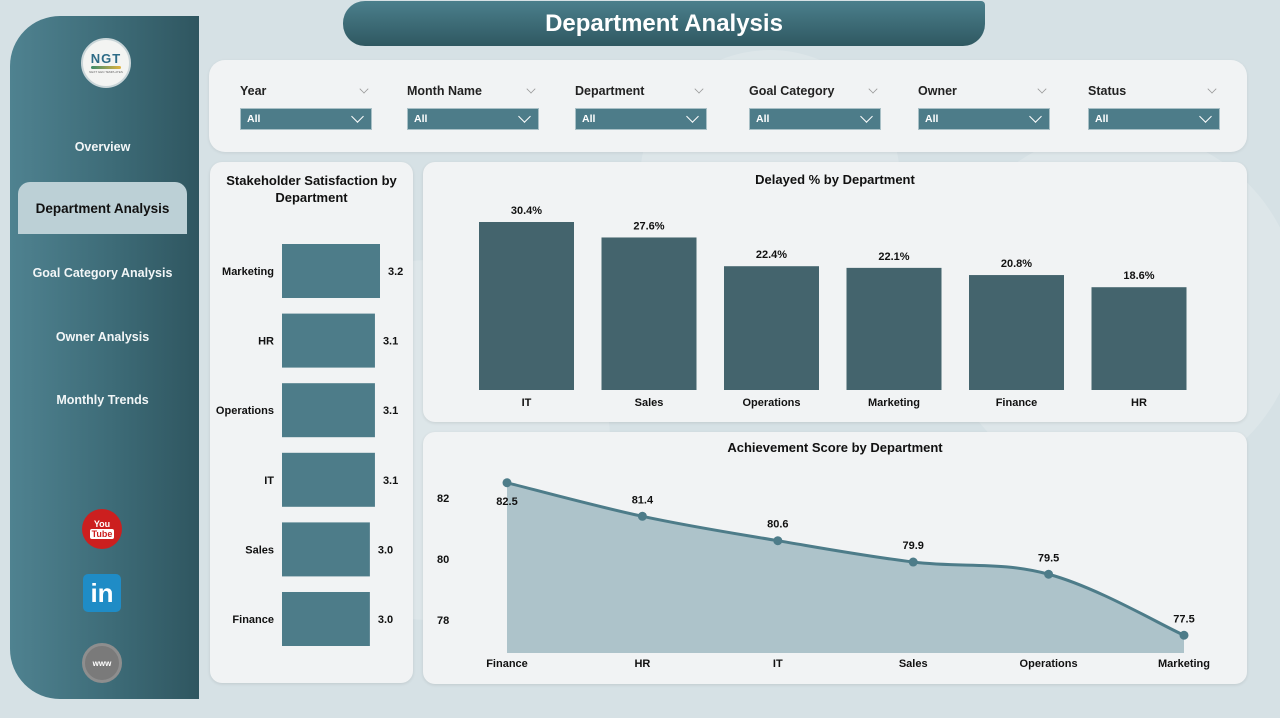 The width and height of the screenshot is (1280, 718). What do you see at coordinates (253, 91) in the screenshot?
I see `slicer-label: Year` at bounding box center [253, 91].